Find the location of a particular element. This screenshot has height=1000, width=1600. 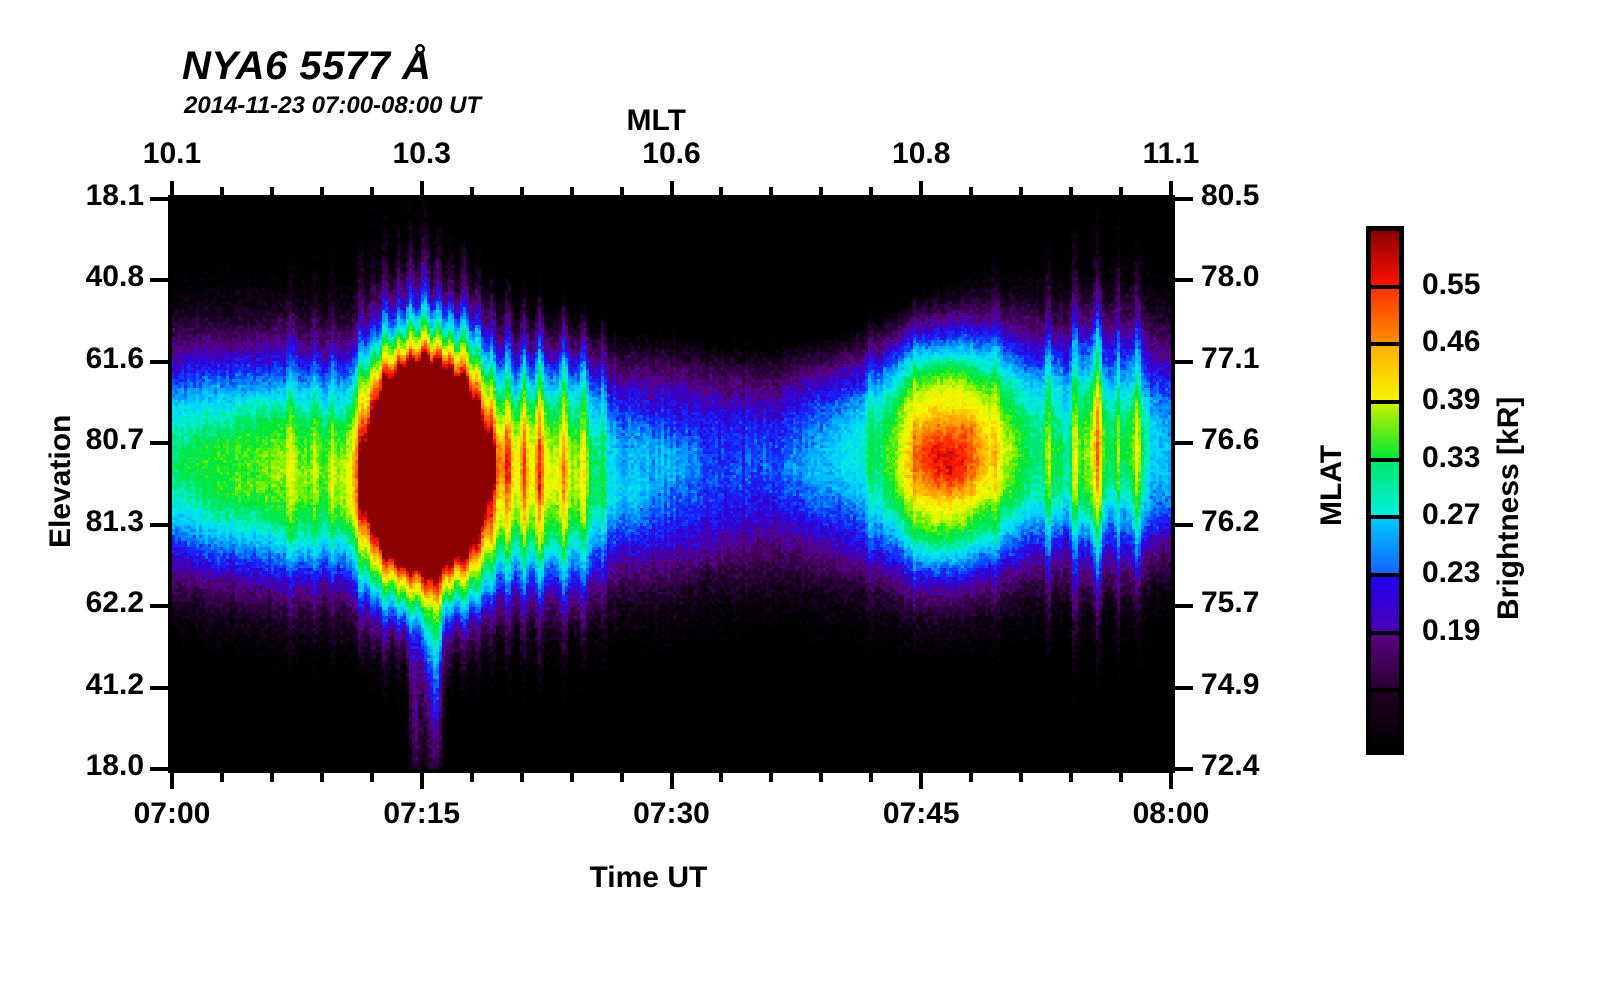

y-tick-label-right-2: 77.1 is located at coordinates (1230, 358).